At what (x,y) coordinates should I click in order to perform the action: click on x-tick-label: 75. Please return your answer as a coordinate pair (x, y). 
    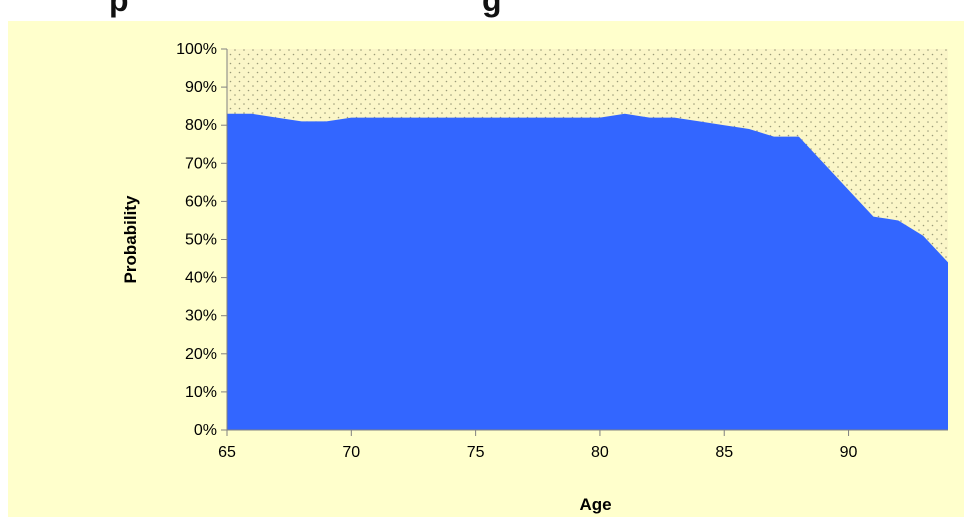
    Looking at the image, I should click on (476, 452).